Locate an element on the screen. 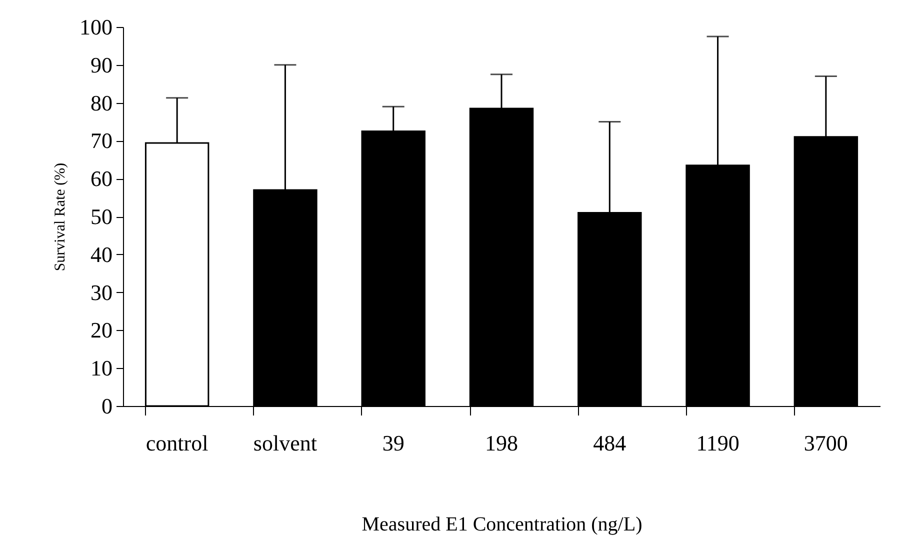 The image size is (910, 553). y-tick-label: 60 is located at coordinates (101, 179).